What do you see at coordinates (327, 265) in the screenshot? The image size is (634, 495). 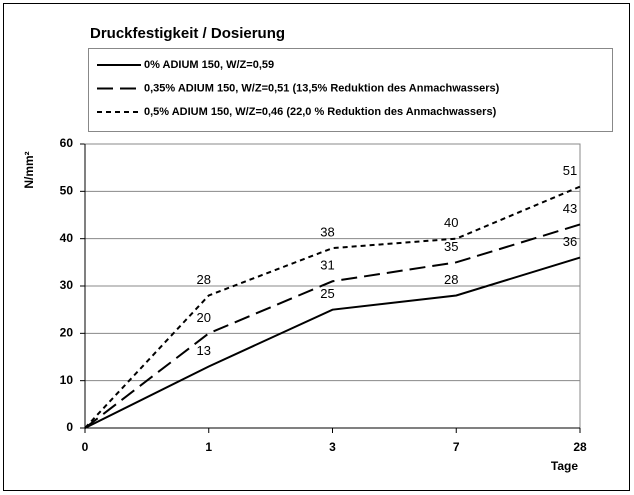 I see `data-label: 31` at bounding box center [327, 265].